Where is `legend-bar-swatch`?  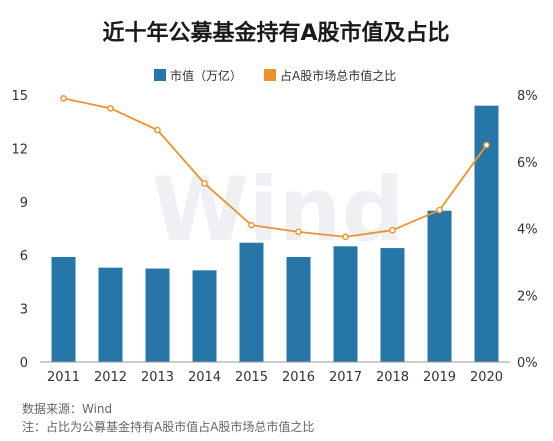
legend-bar-swatch is located at coordinates (160, 75).